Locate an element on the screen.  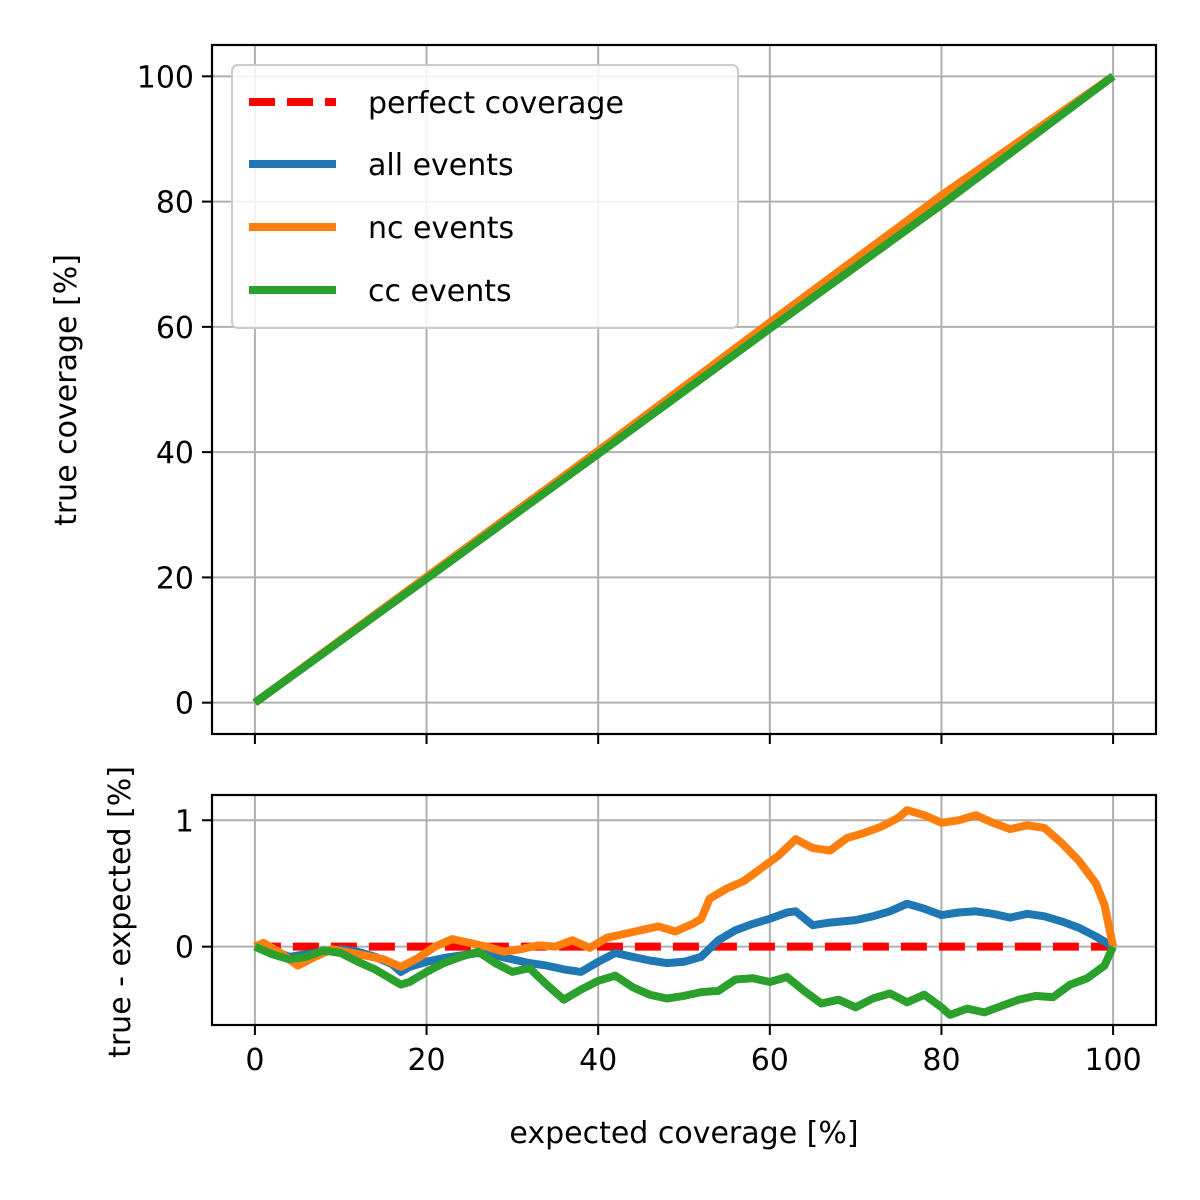
bottom-xtick-label-40: 40 is located at coordinates (598, 1060).